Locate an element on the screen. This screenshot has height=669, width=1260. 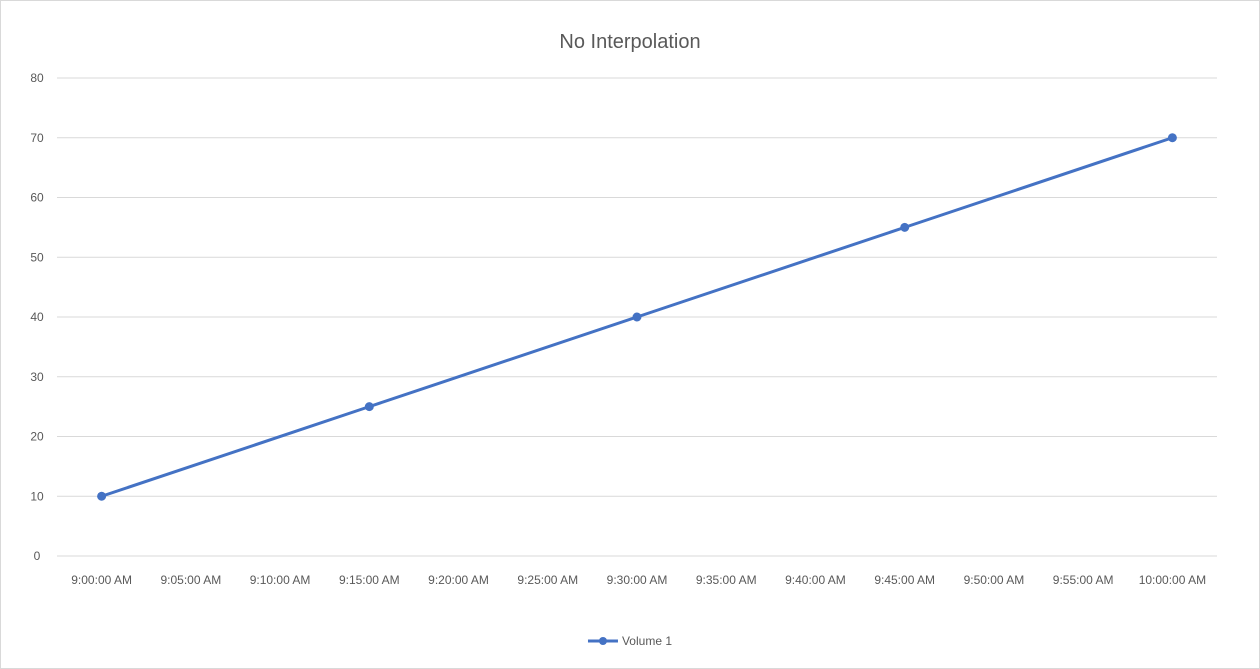
legend-swatch-marker is located at coordinates (602, 641).